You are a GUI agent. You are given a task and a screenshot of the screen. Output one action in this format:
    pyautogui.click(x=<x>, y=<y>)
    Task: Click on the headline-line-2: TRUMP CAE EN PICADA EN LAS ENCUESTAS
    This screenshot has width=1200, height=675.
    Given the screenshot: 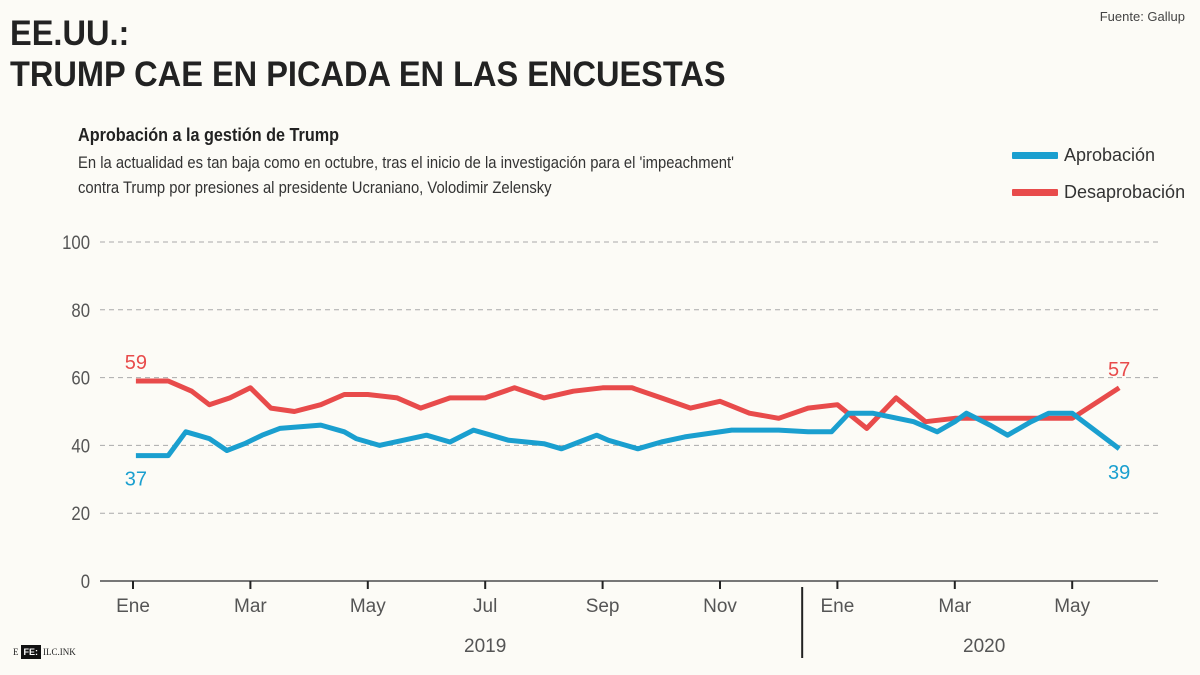 What is the action you would take?
    pyautogui.click(x=368, y=74)
    